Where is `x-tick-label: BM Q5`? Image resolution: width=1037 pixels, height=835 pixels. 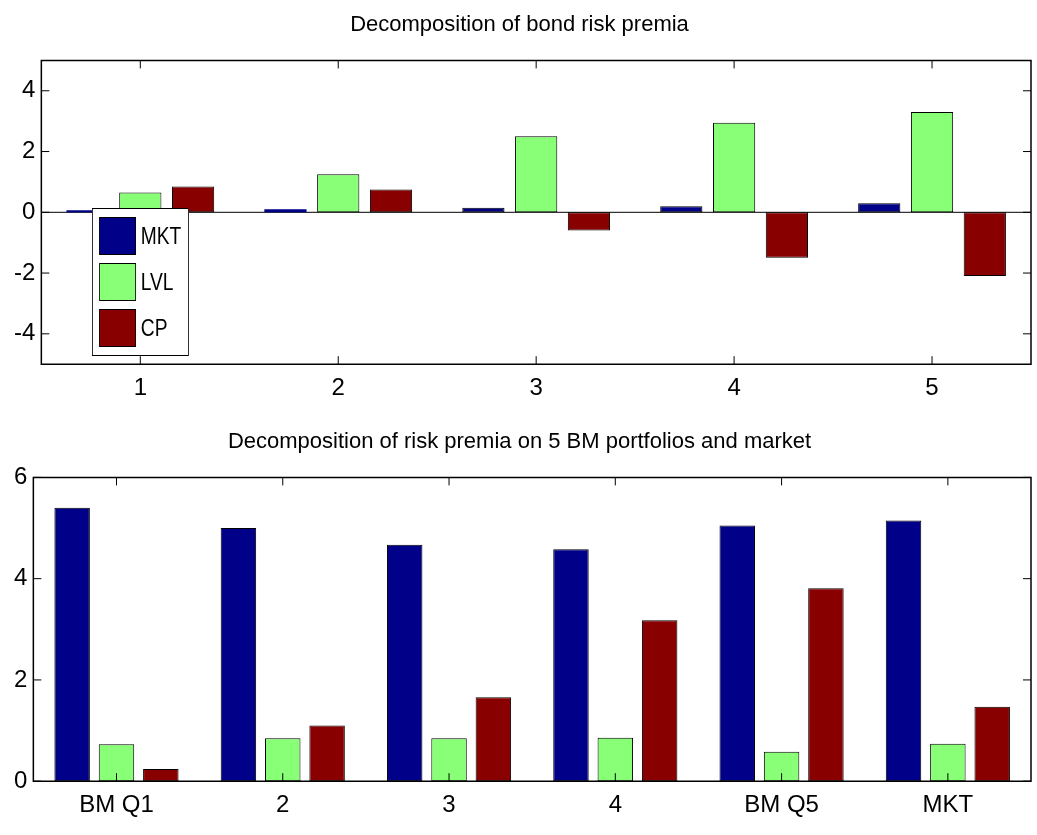
x-tick-label: BM Q5 is located at coordinates (781, 804).